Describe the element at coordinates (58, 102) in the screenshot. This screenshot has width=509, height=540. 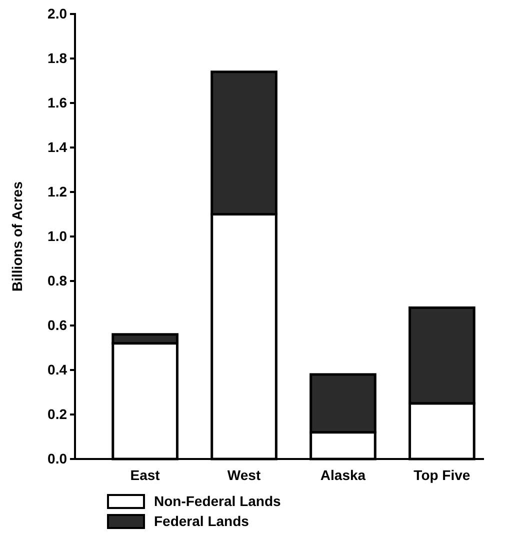
I see `y-tick-label: 1.6` at that location.